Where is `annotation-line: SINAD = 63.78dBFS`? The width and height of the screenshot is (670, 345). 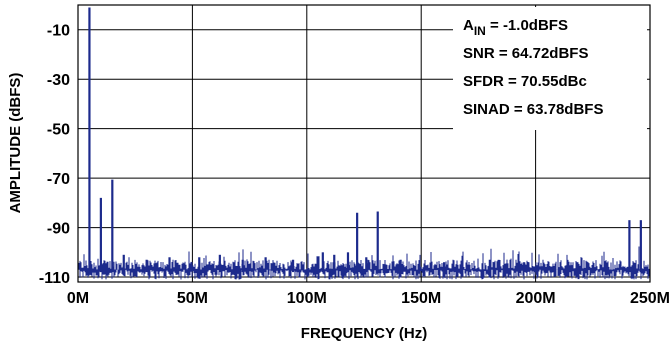
annotation-line: SINAD = 63.78dBFS is located at coordinates (533, 109).